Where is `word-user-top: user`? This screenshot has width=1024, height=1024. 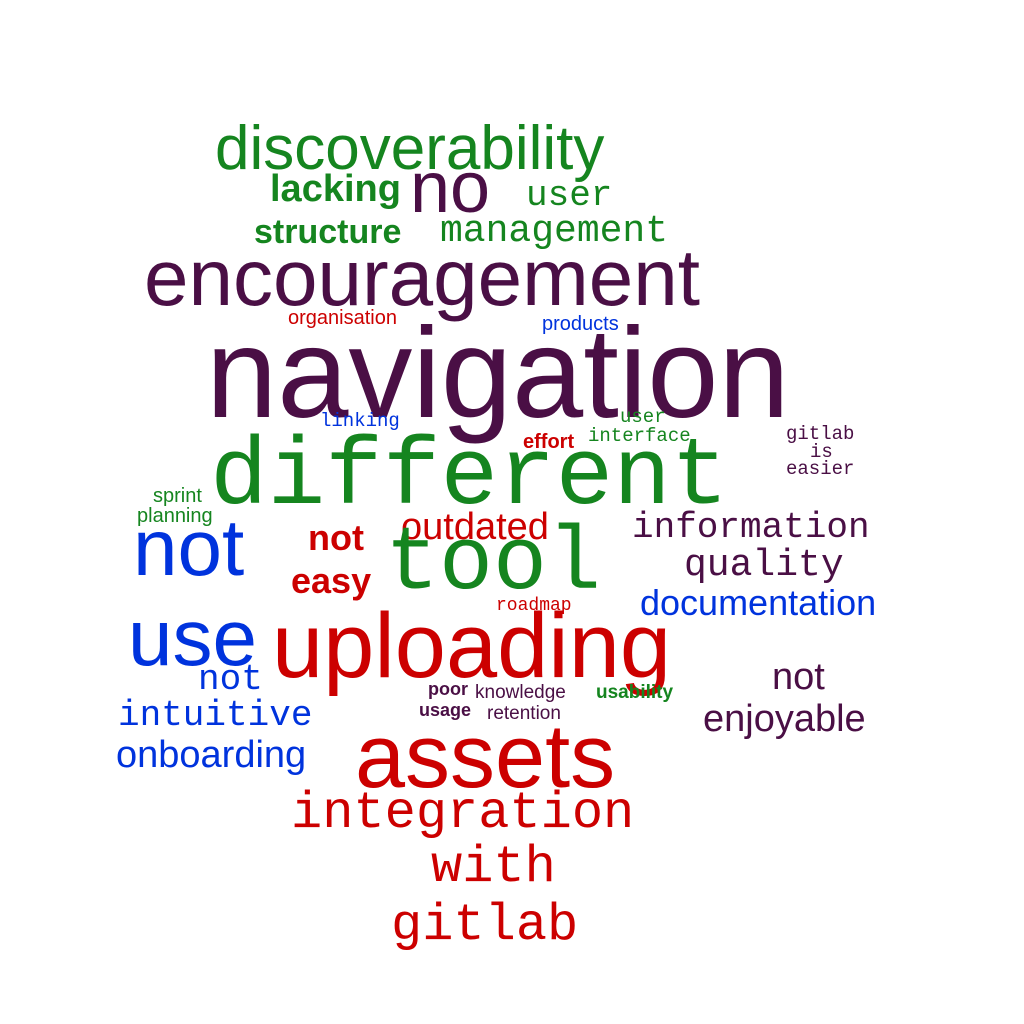
word-user-top: user is located at coordinates (569, 195).